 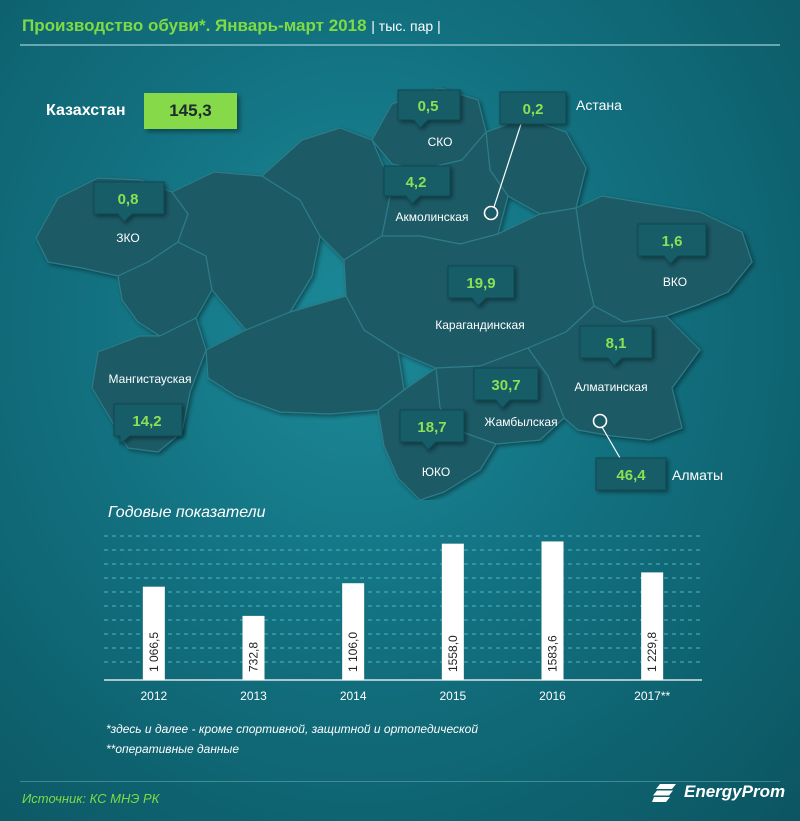 What do you see at coordinates (611, 442) in the screenshot?
I see `almaty-pointer` at bounding box center [611, 442].